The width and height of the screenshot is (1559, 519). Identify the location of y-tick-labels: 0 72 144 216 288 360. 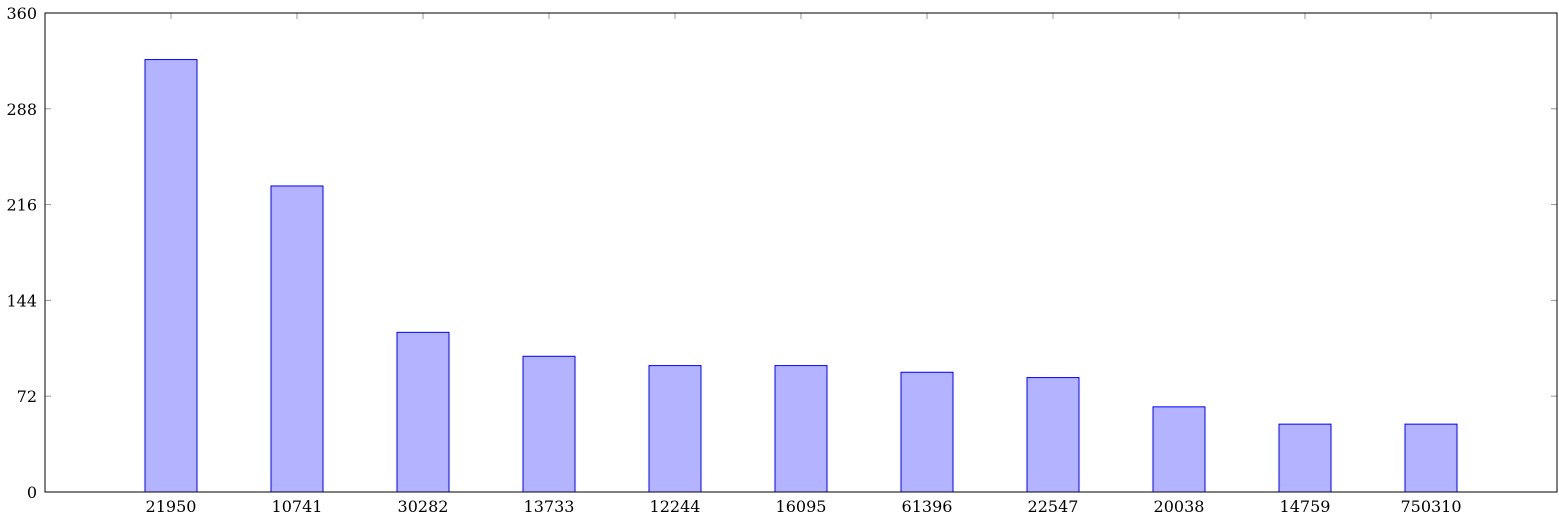
(21, 253).